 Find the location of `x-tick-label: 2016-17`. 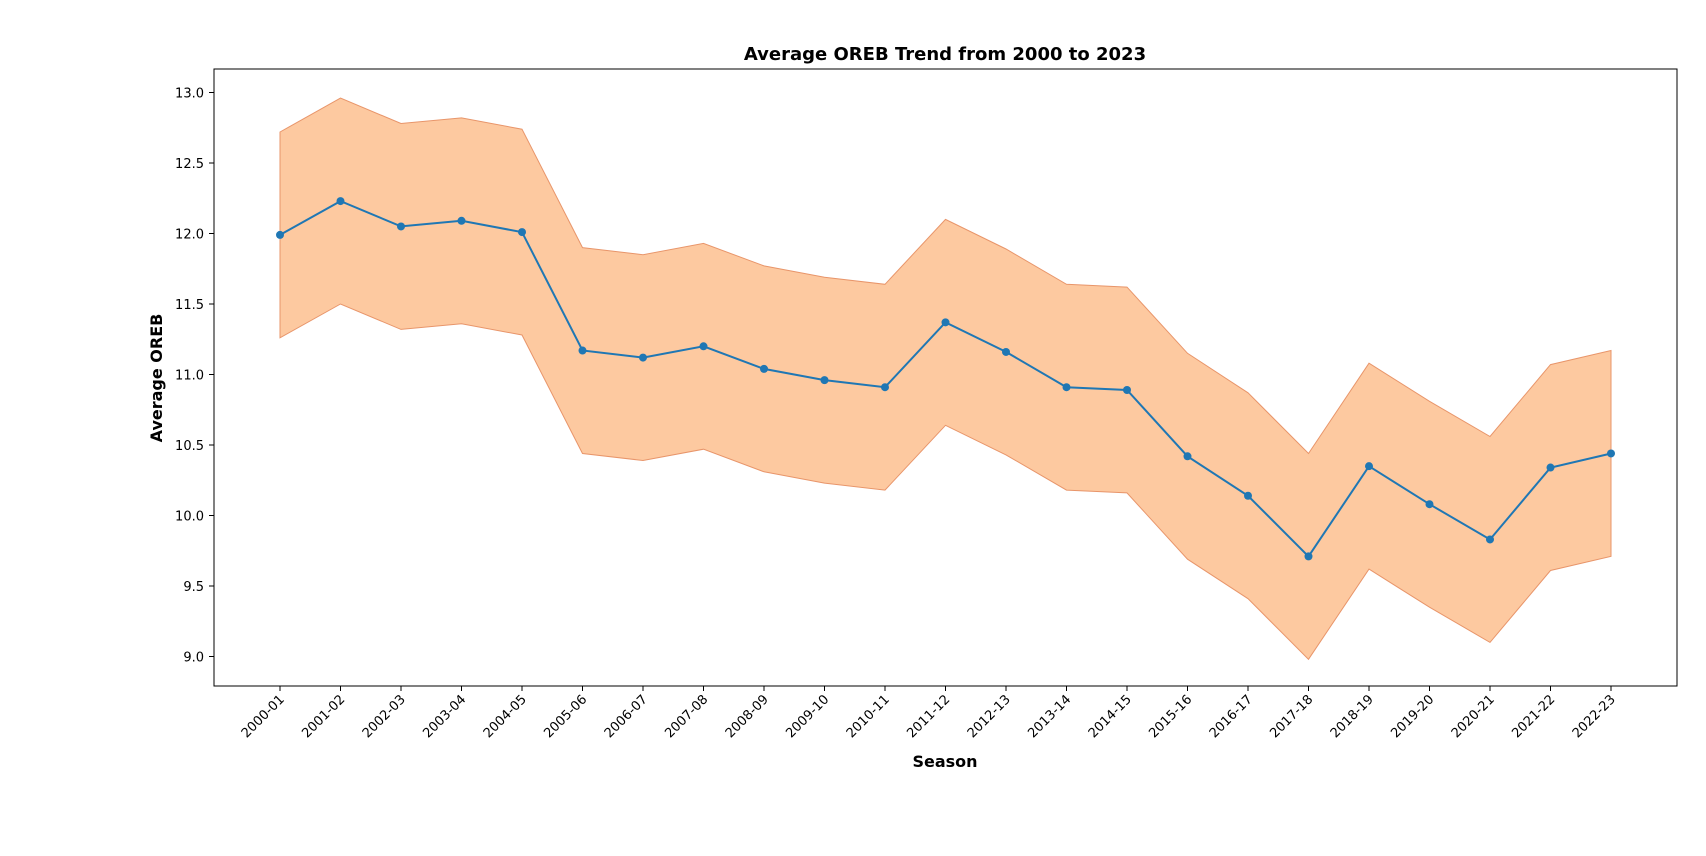

x-tick-label: 2016-17 is located at coordinates (1231, 716).